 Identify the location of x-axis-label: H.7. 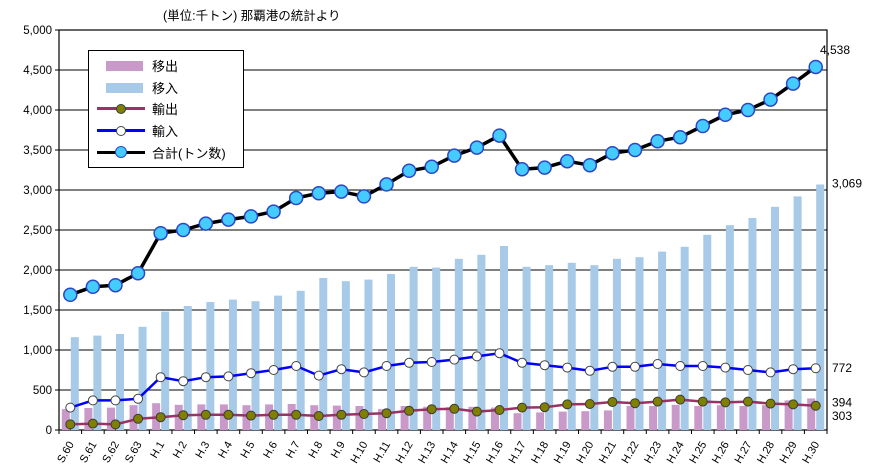
(293, 450).